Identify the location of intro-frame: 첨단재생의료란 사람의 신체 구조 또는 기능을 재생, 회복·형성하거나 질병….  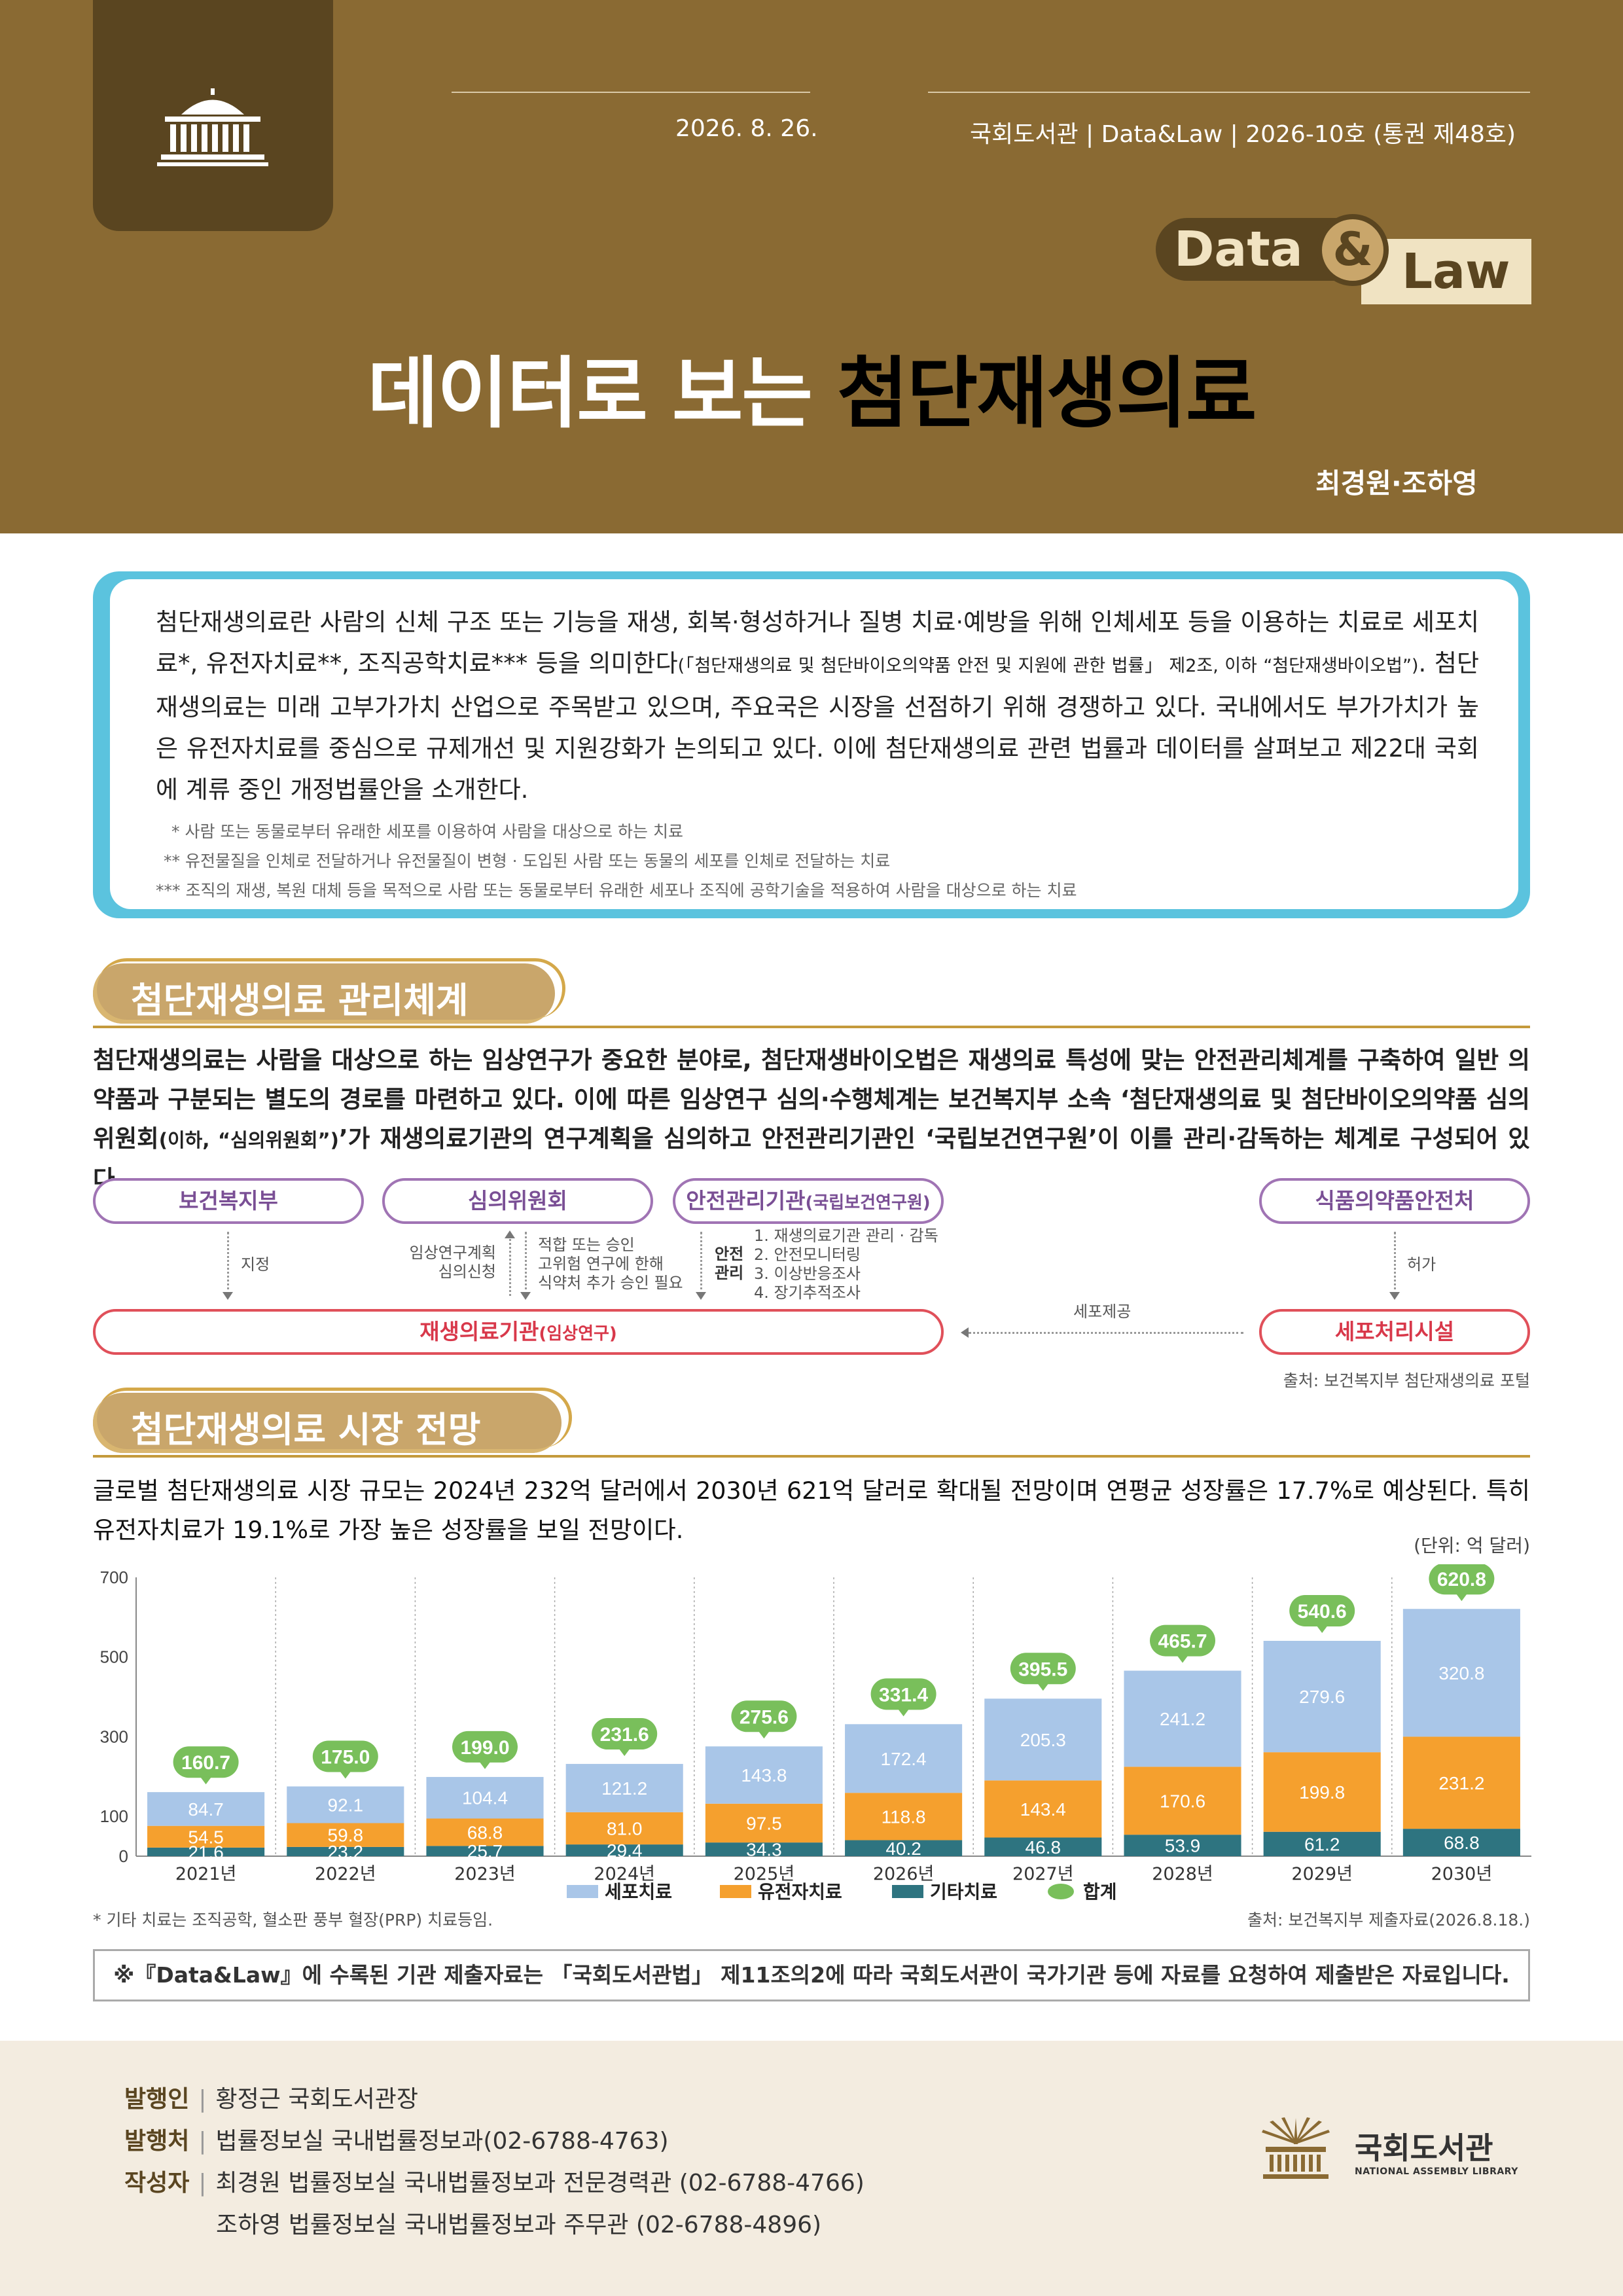
(811, 745).